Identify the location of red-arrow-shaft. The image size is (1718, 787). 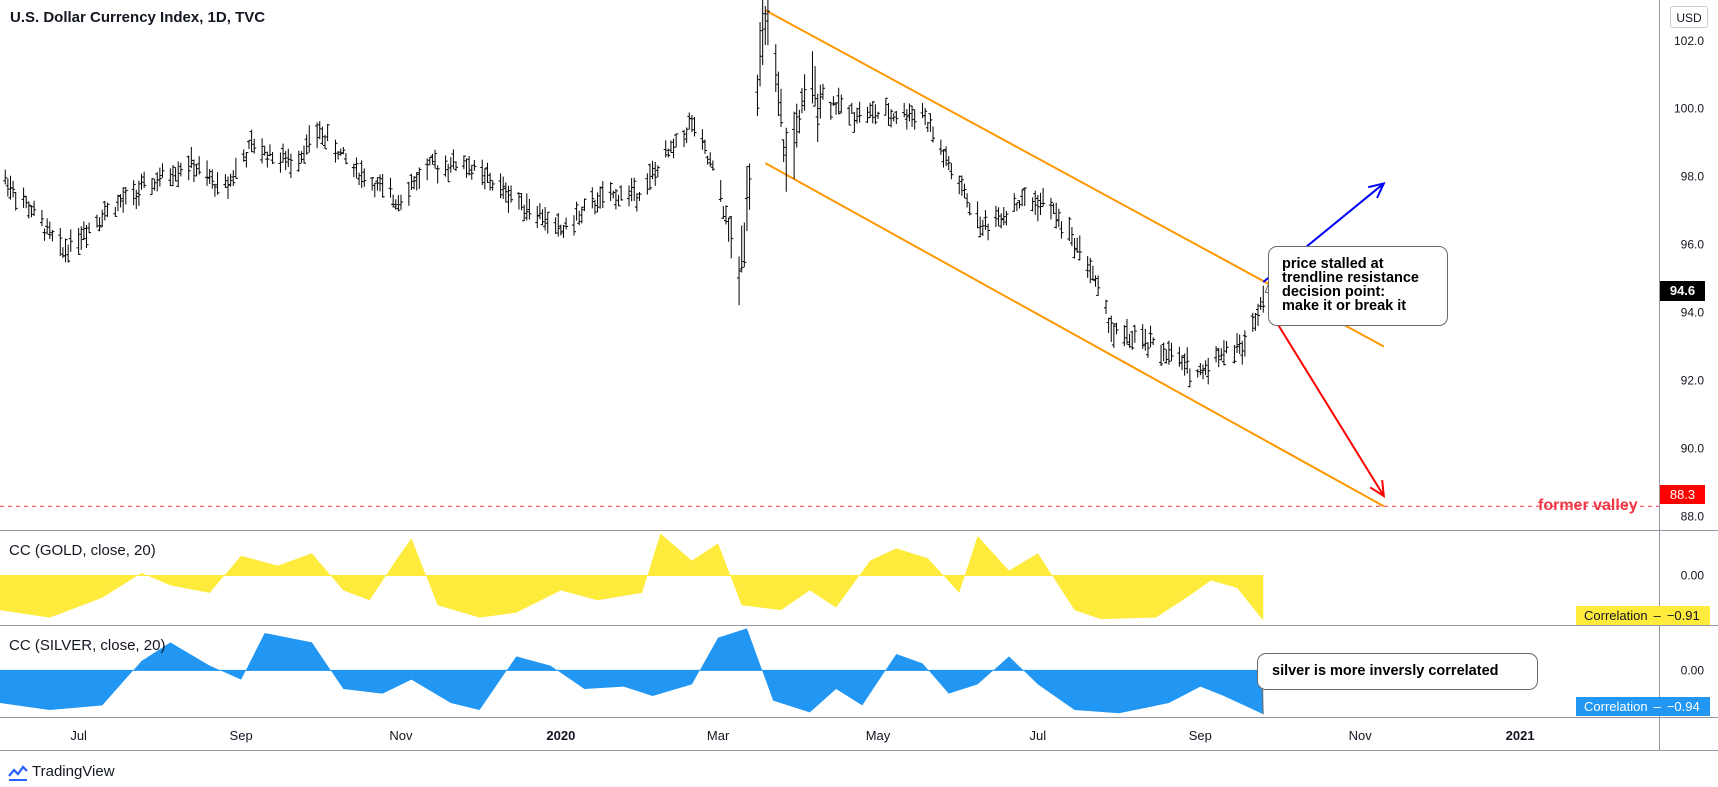
(1326, 402).